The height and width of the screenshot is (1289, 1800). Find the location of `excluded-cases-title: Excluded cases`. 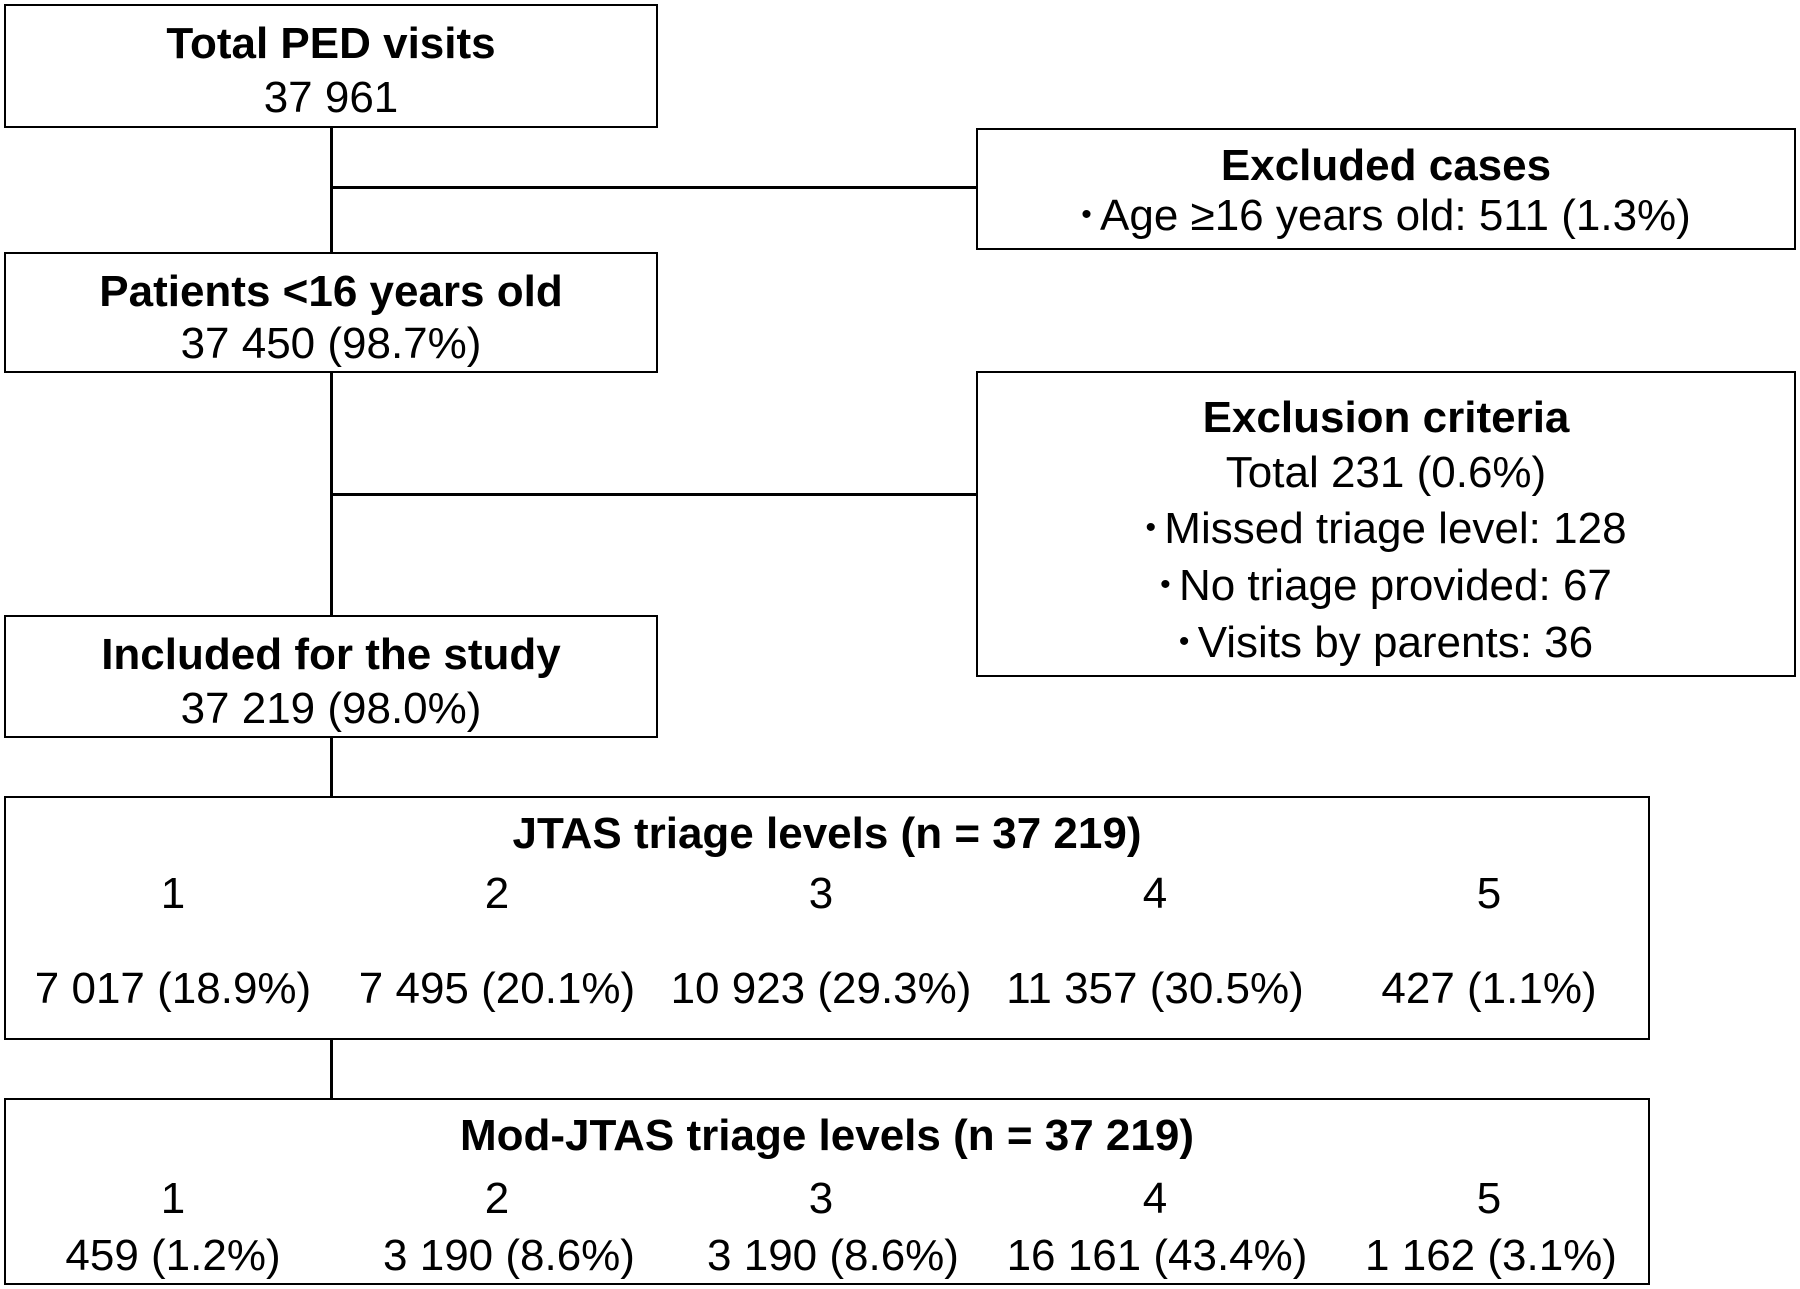

excluded-cases-title: Excluded cases is located at coordinates (1386, 165).